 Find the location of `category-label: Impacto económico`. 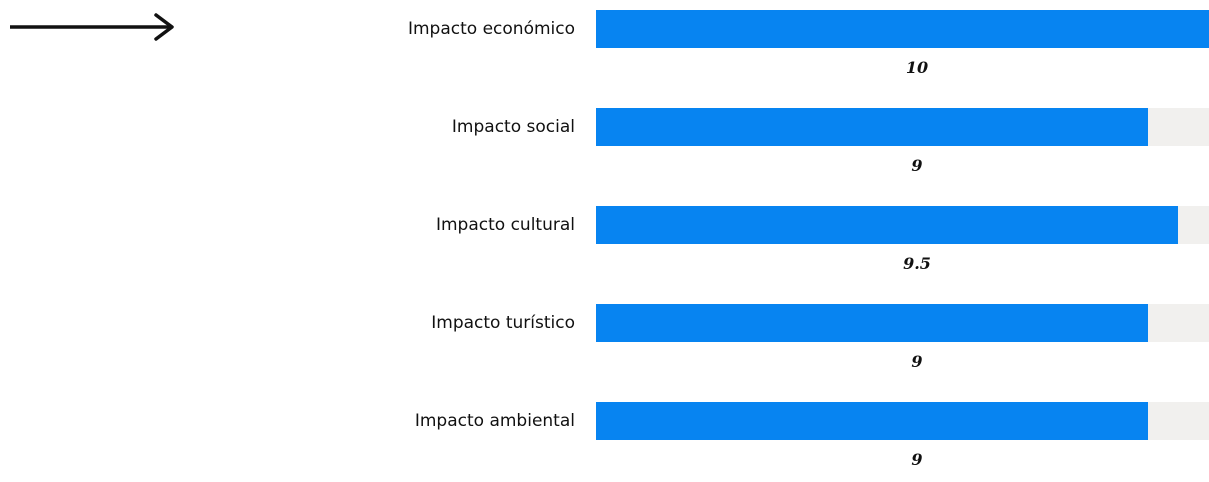

category-label: Impacto económico is located at coordinates (491, 29).